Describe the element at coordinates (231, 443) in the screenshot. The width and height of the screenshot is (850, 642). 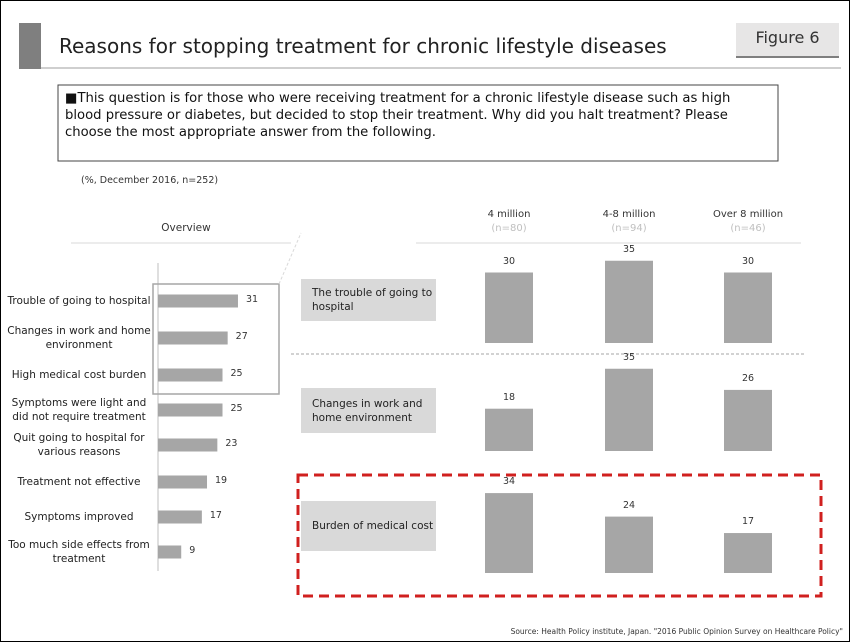
I see `value-label: 23` at that location.